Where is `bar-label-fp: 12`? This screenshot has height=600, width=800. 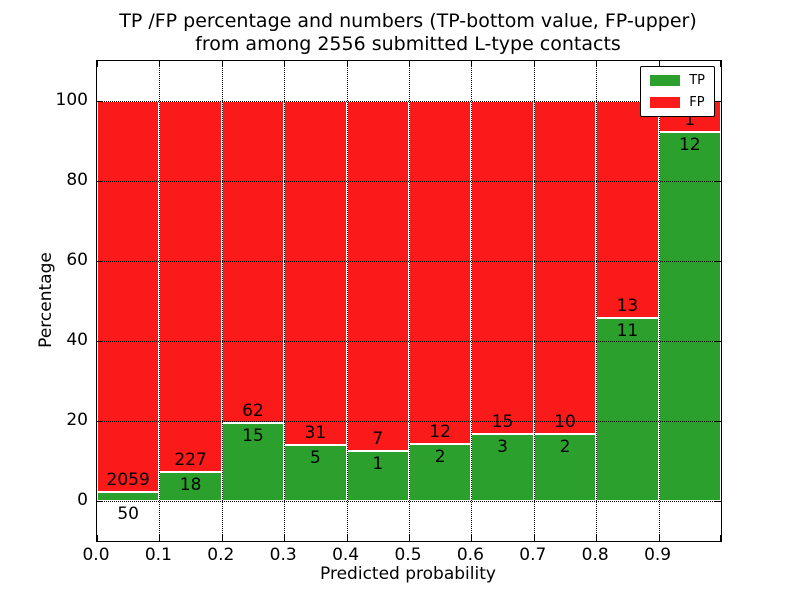 bar-label-fp: 12 is located at coordinates (440, 431).